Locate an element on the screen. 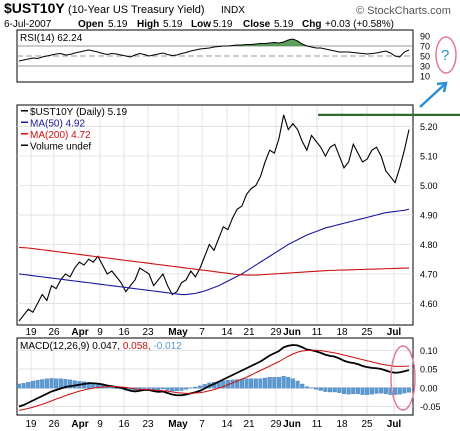  chart-watermark: © StockCharts.com is located at coordinates (403, 11).